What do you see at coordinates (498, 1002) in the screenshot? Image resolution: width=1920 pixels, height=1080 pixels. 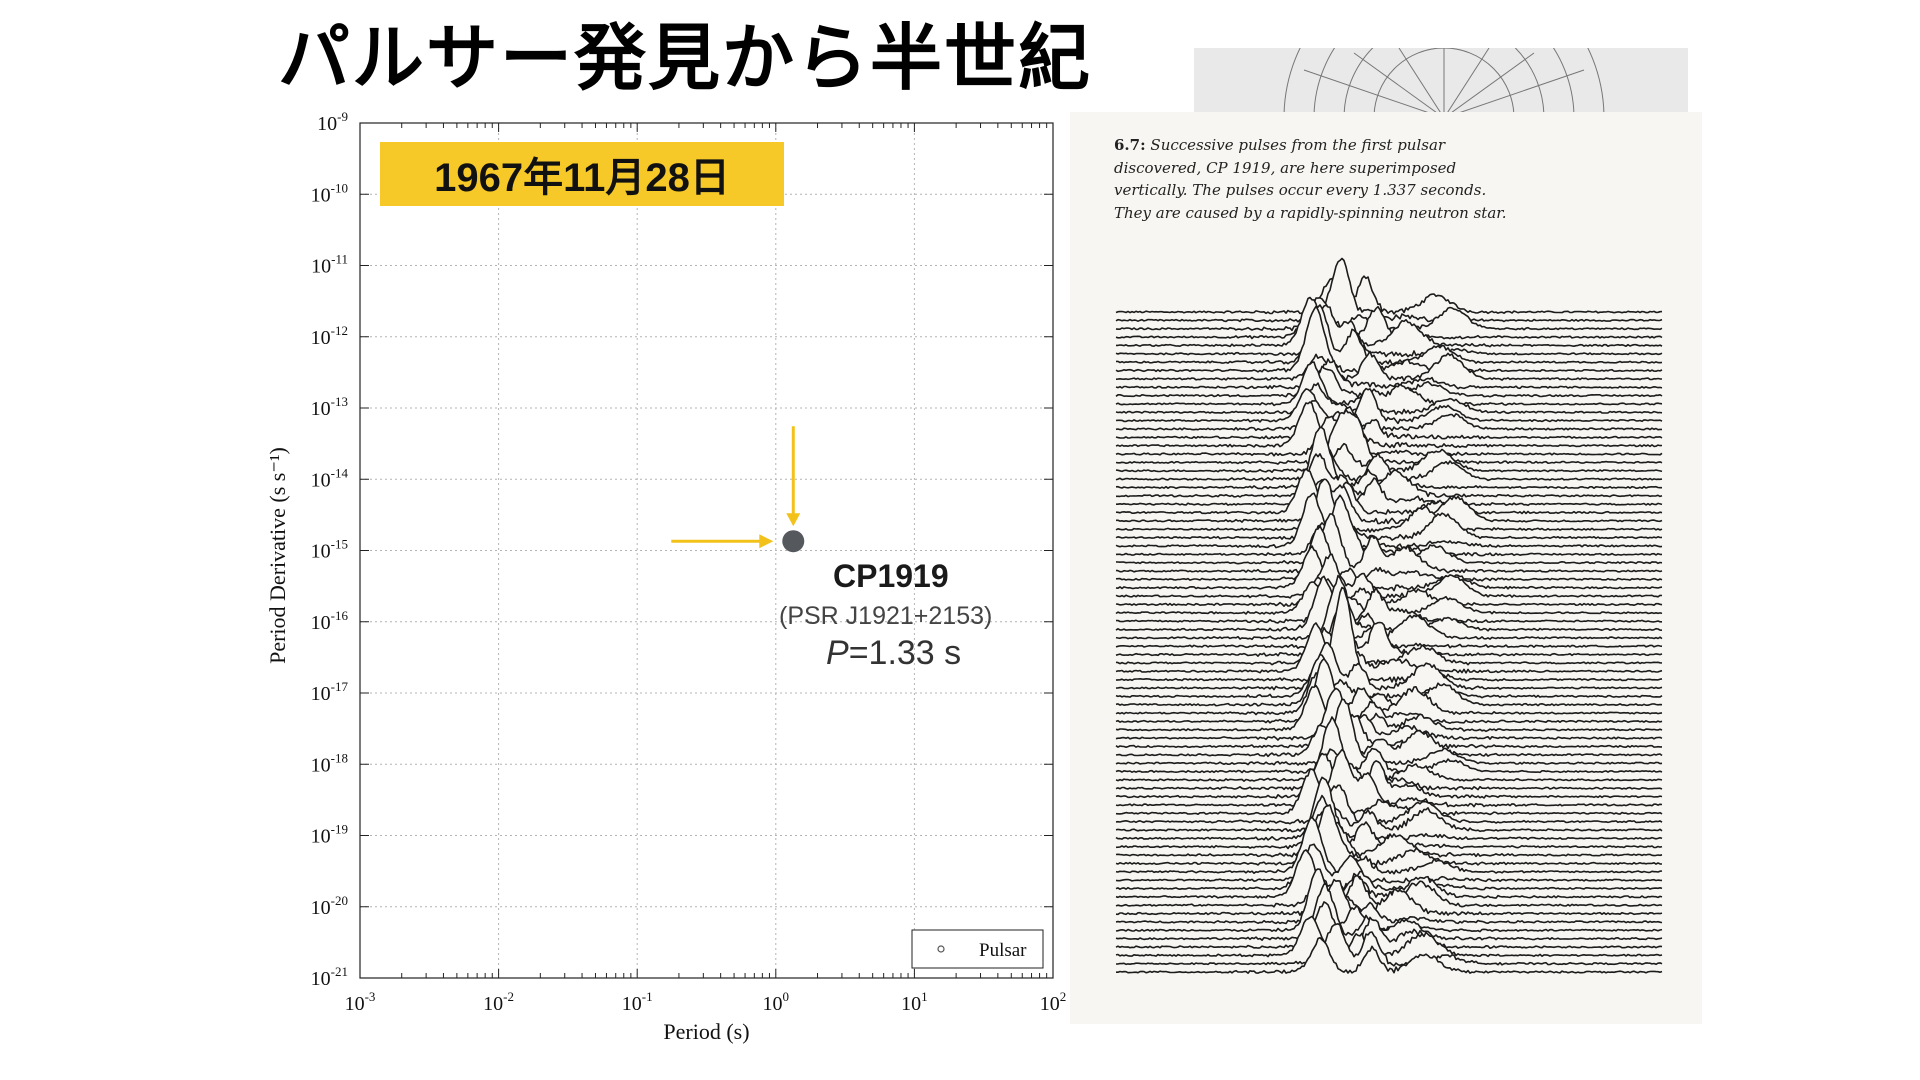 I see `x-tick-label: 10⁻²` at bounding box center [498, 1002].